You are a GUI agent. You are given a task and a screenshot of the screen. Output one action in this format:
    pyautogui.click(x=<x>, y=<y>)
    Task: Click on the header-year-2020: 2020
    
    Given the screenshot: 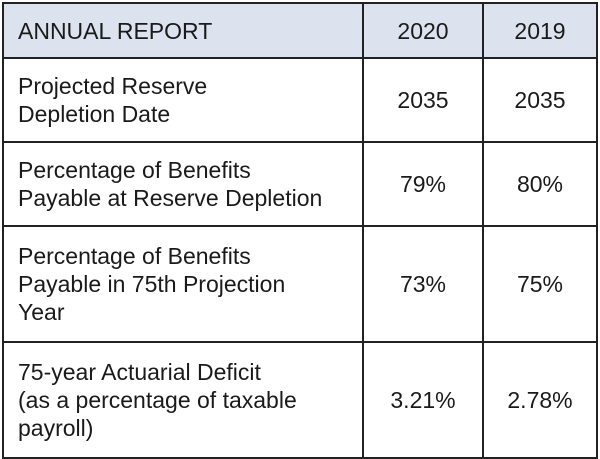 What is the action you would take?
    pyautogui.click(x=423, y=30)
    